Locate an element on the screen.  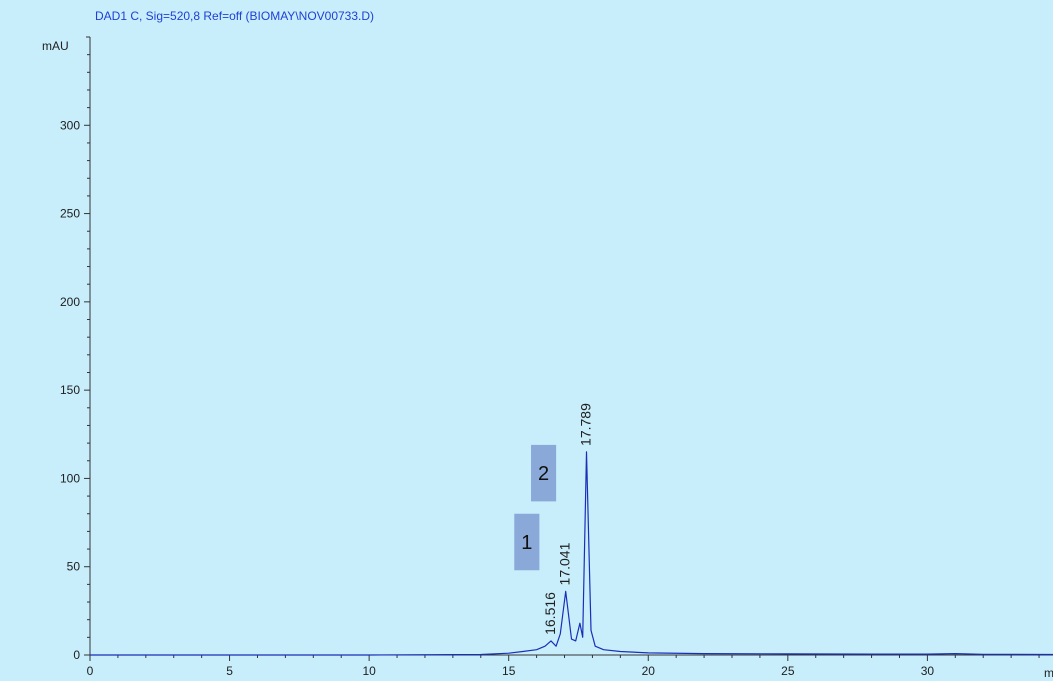
y-tick-label: 300 is located at coordinates (70, 125).